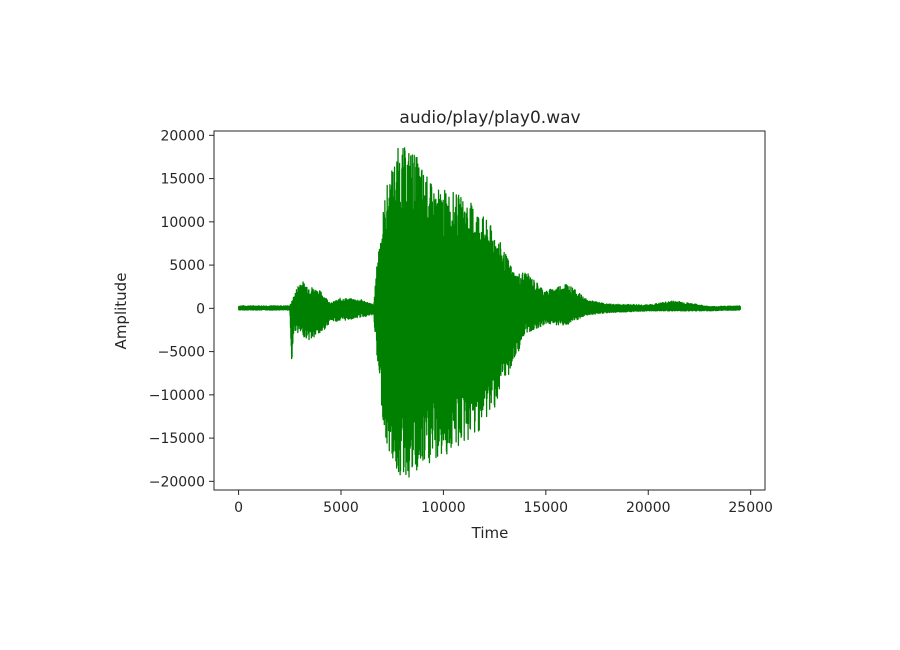 The height and width of the screenshot is (650, 900). Describe the element at coordinates (177, 396) in the screenshot. I see `y-tick-label: −10000` at that location.